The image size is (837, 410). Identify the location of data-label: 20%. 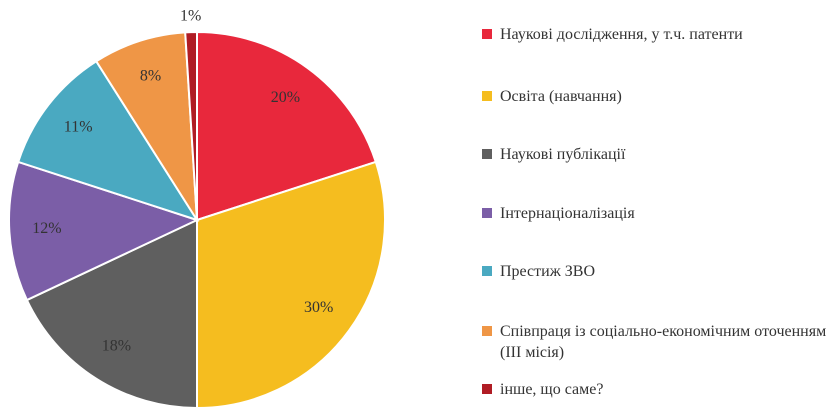
(285, 97).